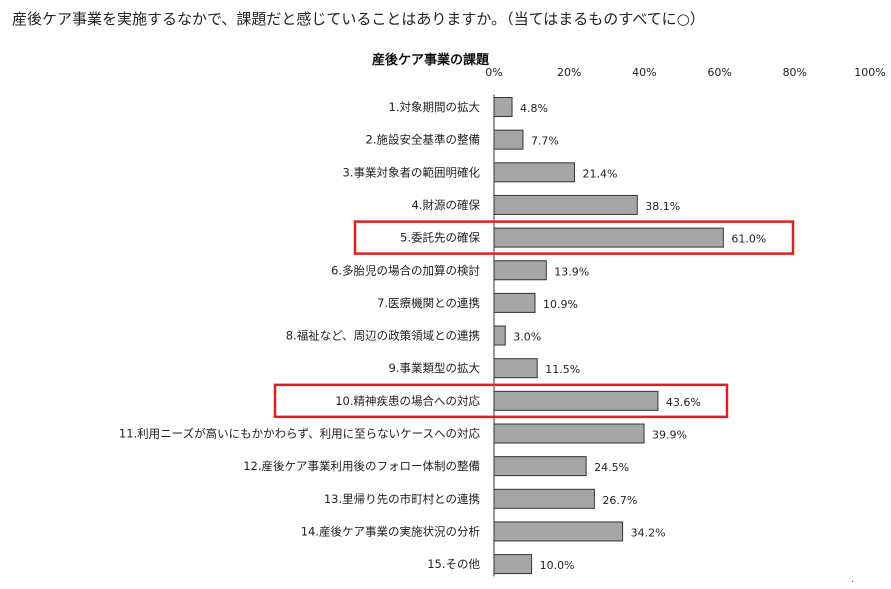 This screenshot has height=589, width=891. I want to click on category-label: 7.医療機関との連携, so click(428, 303).